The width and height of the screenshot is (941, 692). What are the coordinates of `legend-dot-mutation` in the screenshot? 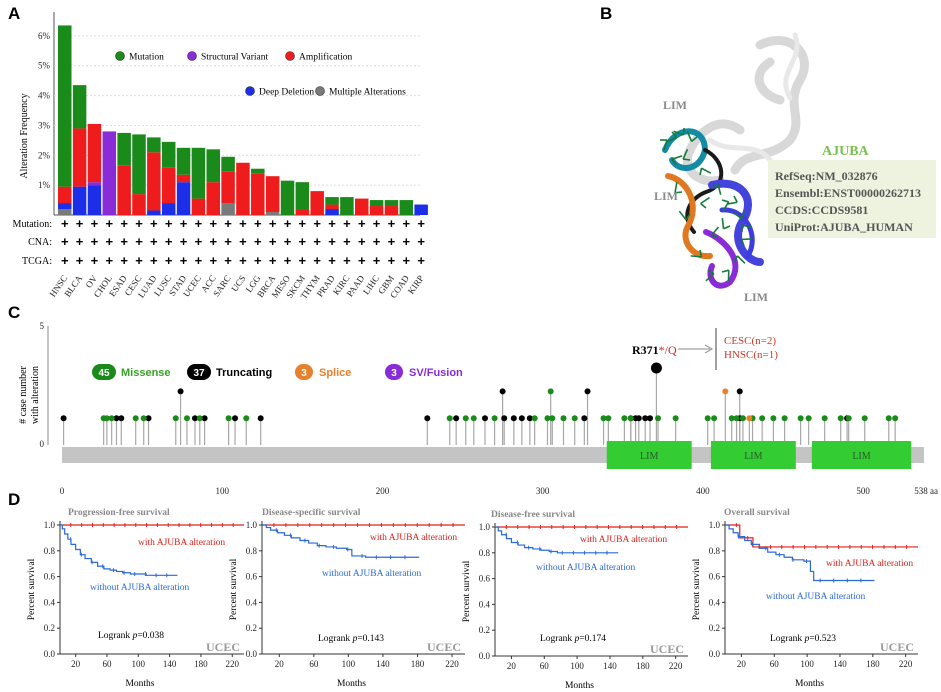 It's located at (120, 56).